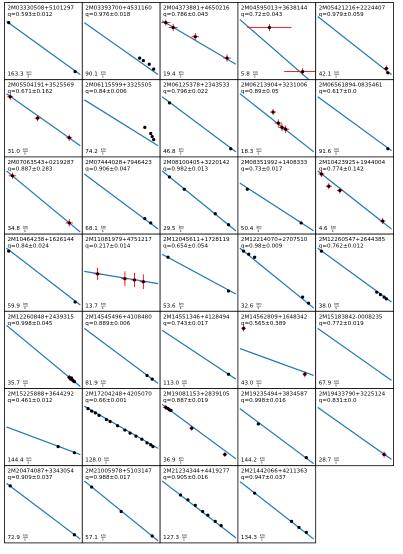 The image size is (403, 554). What do you see at coordinates (263, 478) in the screenshot?
I see `panel-q: q=0.947±0.037` at bounding box center [263, 478].